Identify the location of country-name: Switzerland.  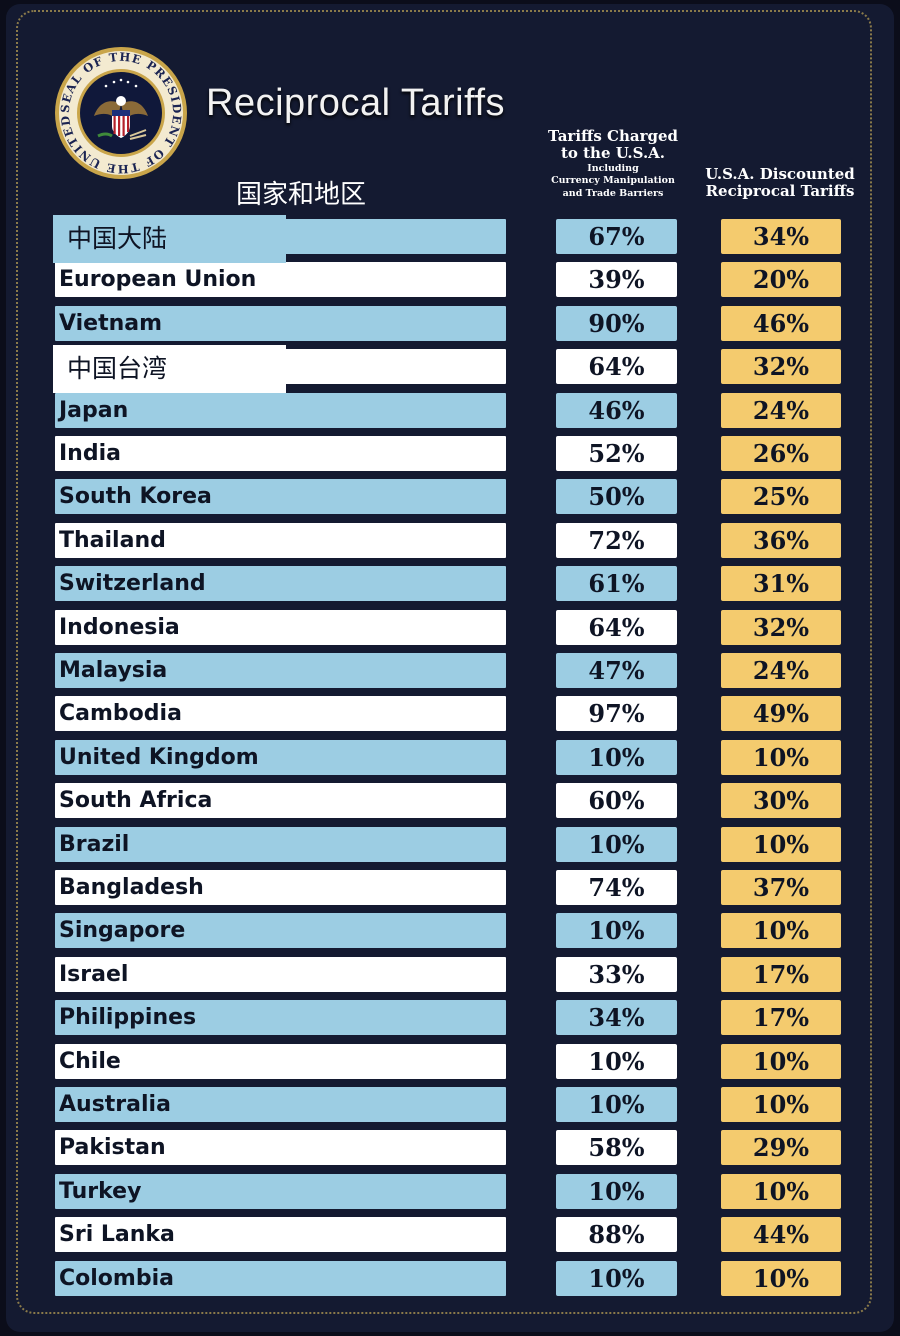
(280, 583).